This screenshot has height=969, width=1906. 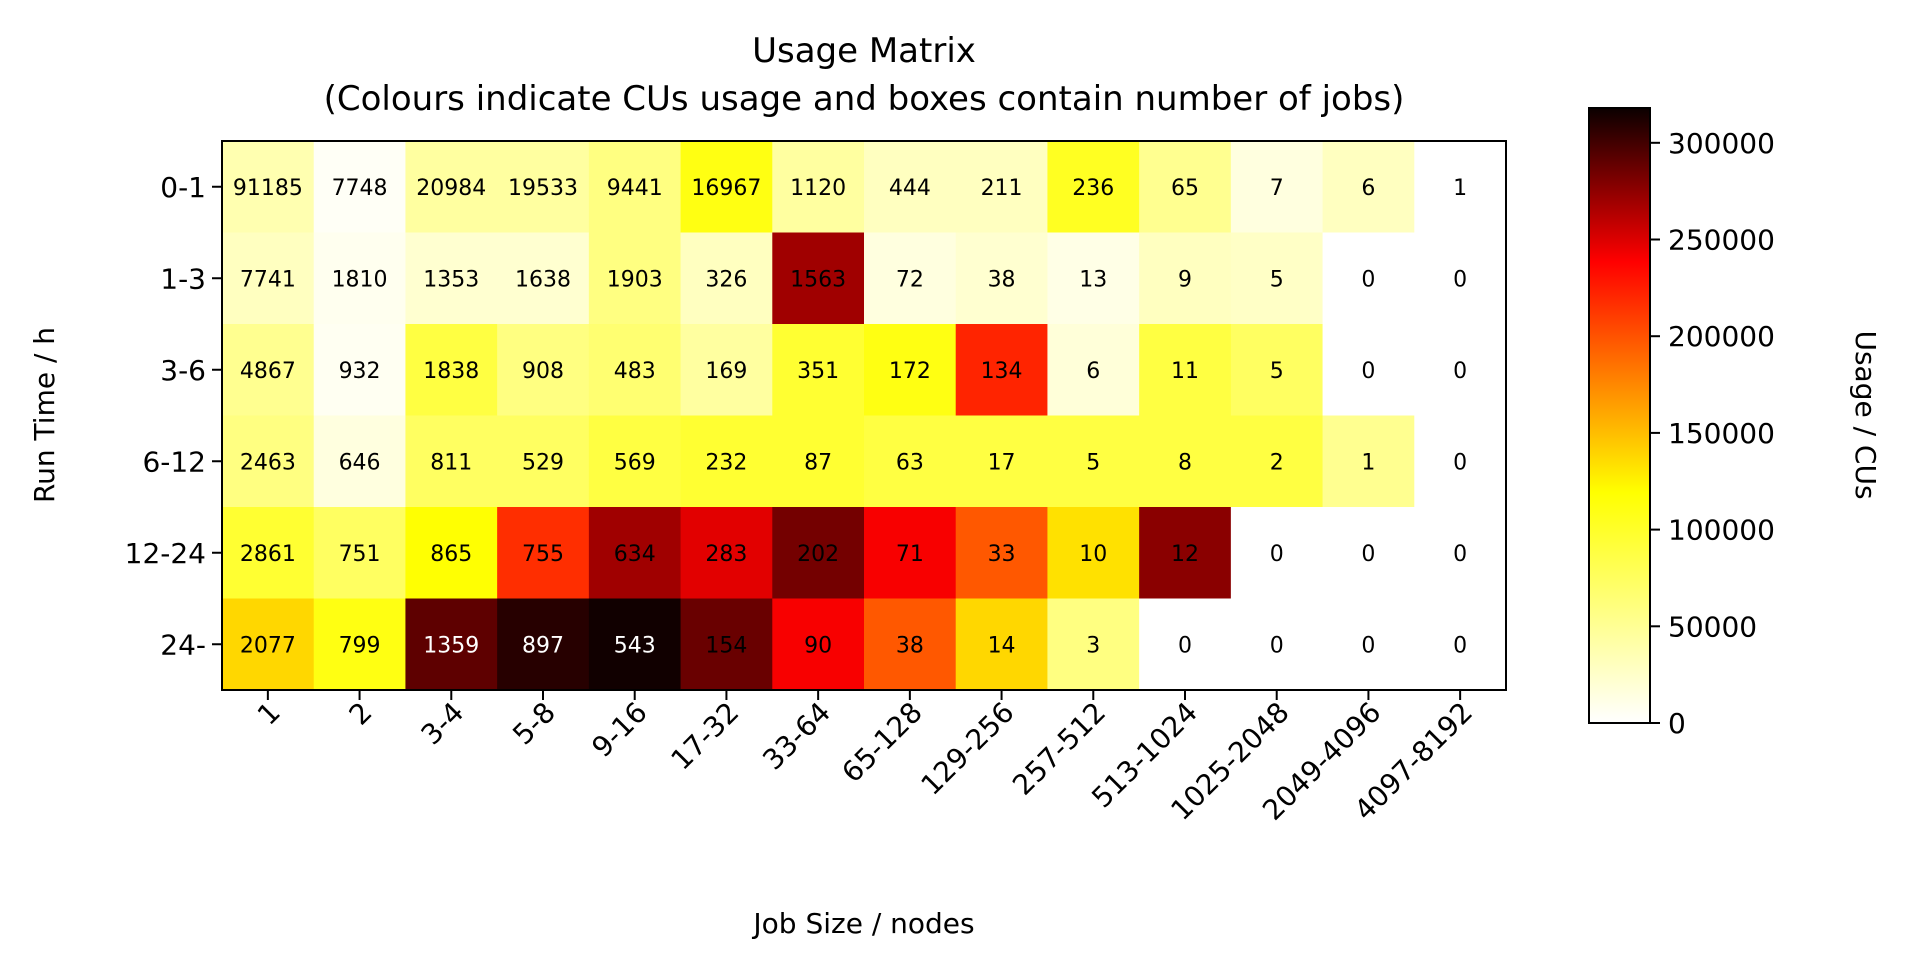 I want to click on cell-job-count: 1903, so click(x=635, y=279).